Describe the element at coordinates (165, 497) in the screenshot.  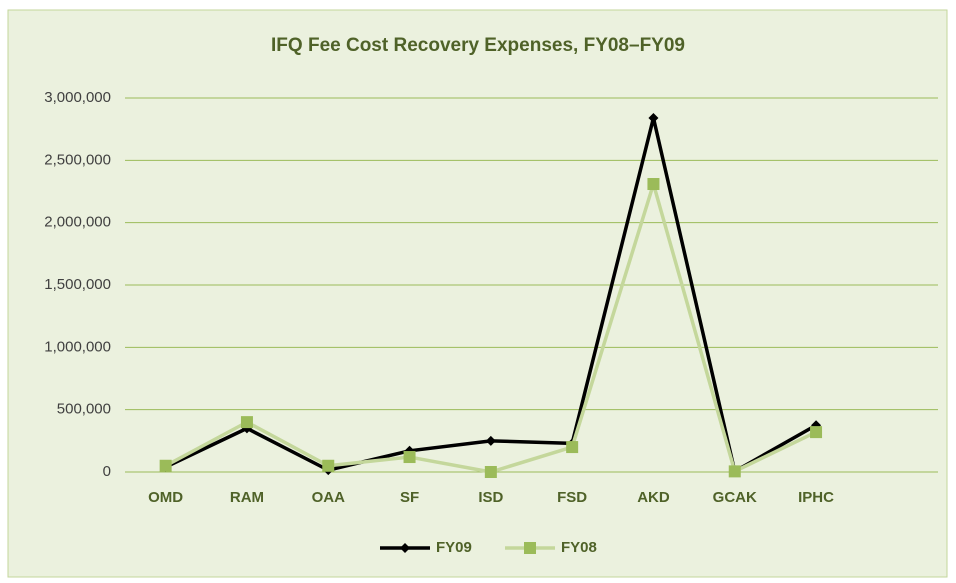
I see `x-tick-label: OMD` at that location.